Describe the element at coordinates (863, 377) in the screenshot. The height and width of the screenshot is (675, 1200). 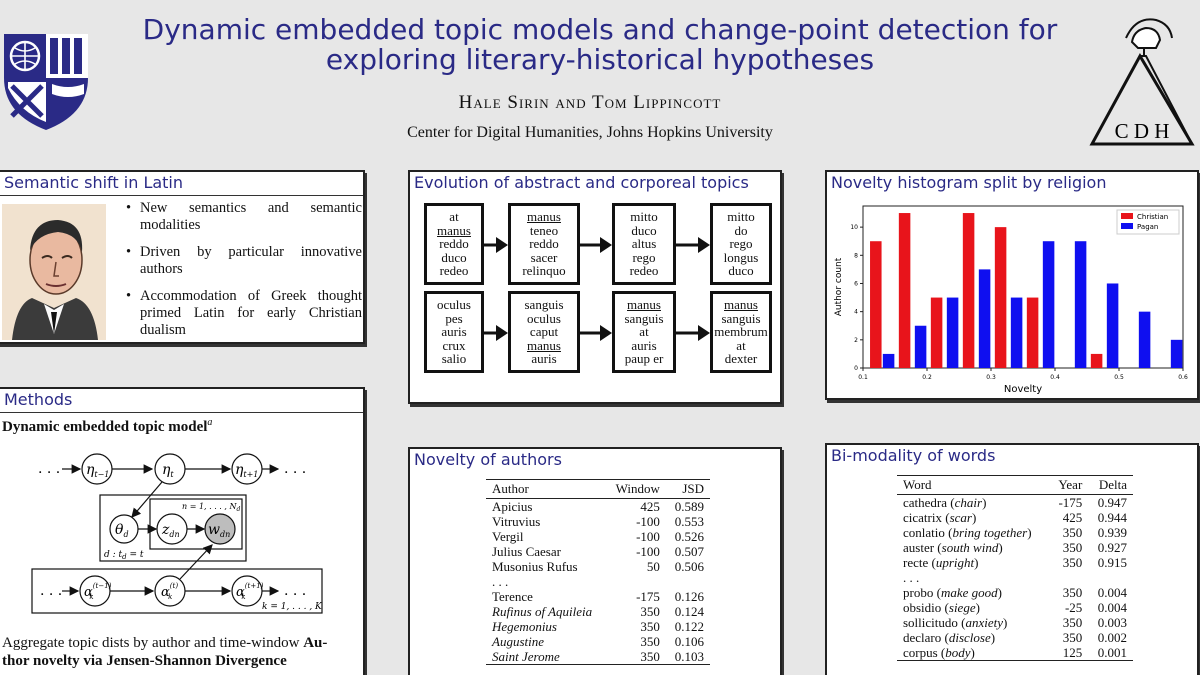
I see `x-tick-label: 0.1` at that location.